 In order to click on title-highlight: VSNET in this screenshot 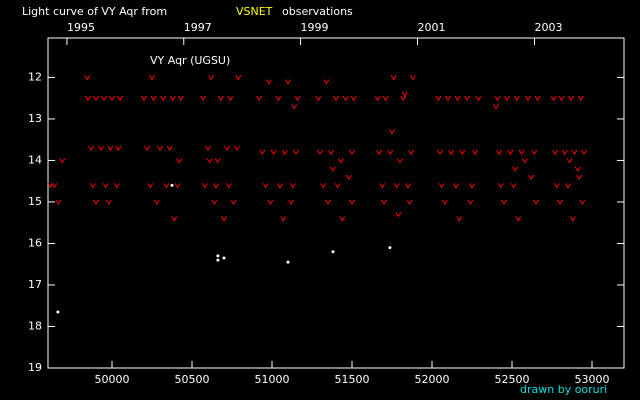, I will do `click(254, 11)`.